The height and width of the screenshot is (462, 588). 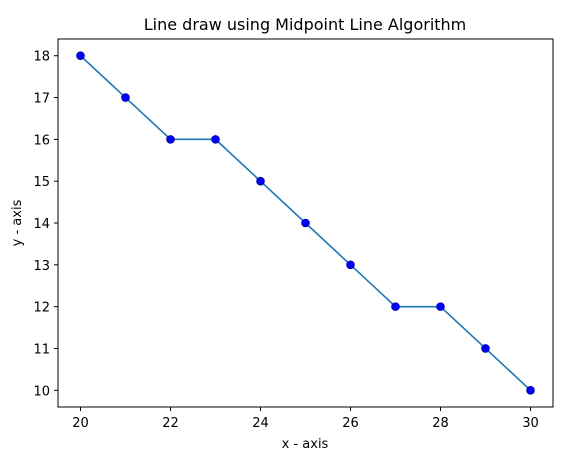 I want to click on y-tick-label: 15, so click(x=41, y=182).